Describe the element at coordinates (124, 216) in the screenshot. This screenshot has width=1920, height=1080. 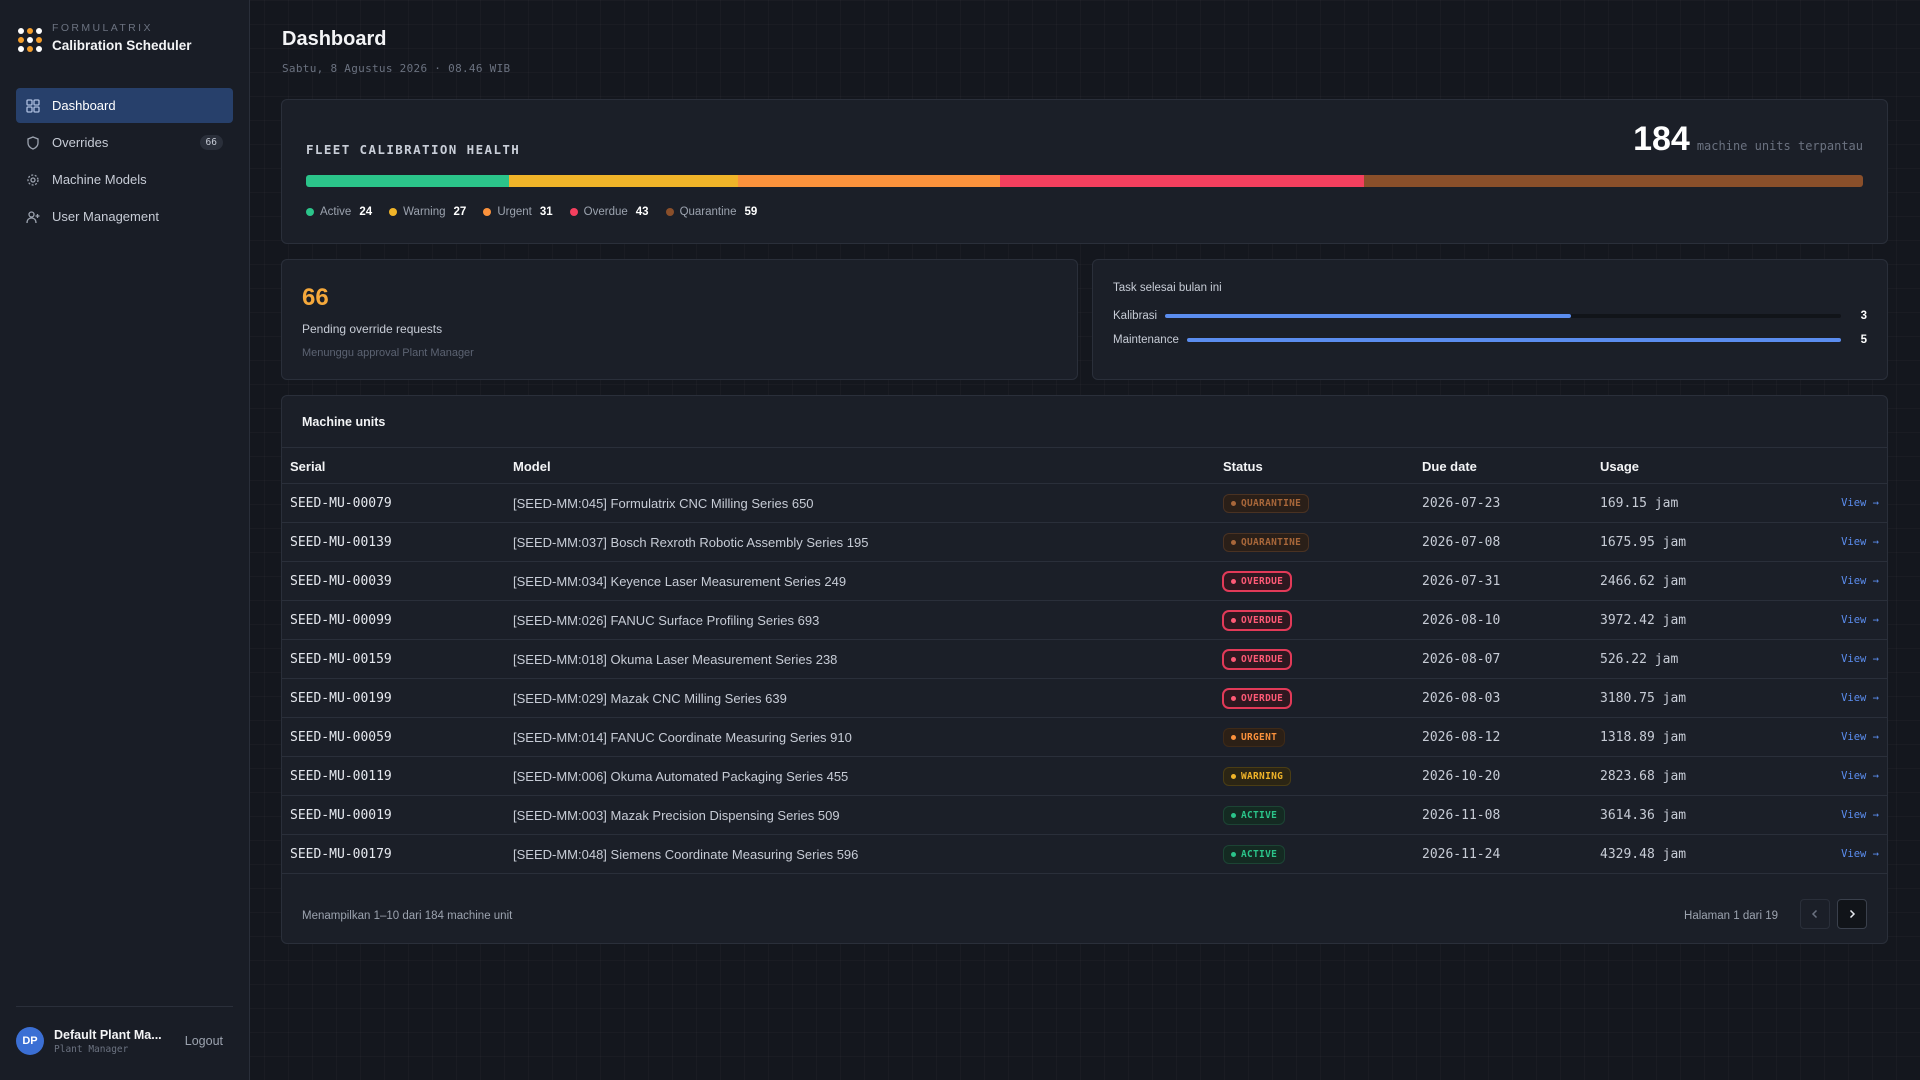
I see `sidebar-item-user-management: User Management` at that location.